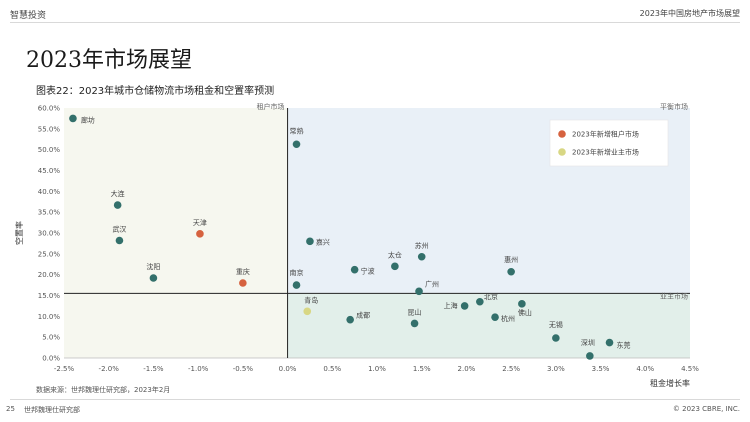 The width and height of the screenshot is (750, 422). Describe the element at coordinates (414, 323) in the screenshot. I see `point-昆山` at that location.